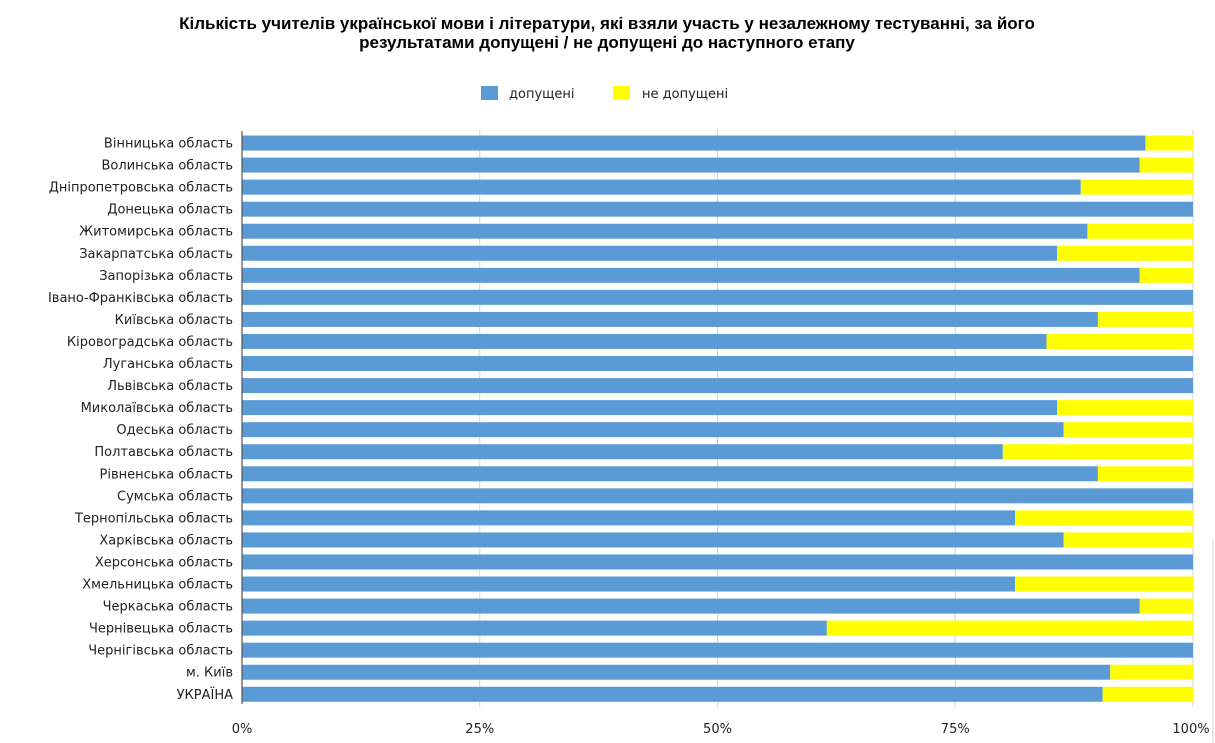 This screenshot has height=743, width=1215. I want to click on category-label: Волинська область, so click(167, 166).